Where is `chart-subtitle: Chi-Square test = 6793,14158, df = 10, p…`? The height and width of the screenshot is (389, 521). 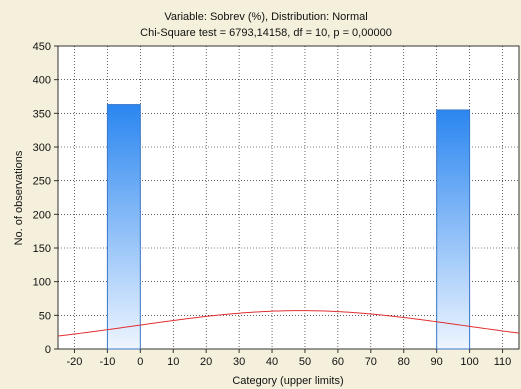 chart-subtitle: Chi-Square test = 6793,14158, df = 10, p… is located at coordinates (266, 33).